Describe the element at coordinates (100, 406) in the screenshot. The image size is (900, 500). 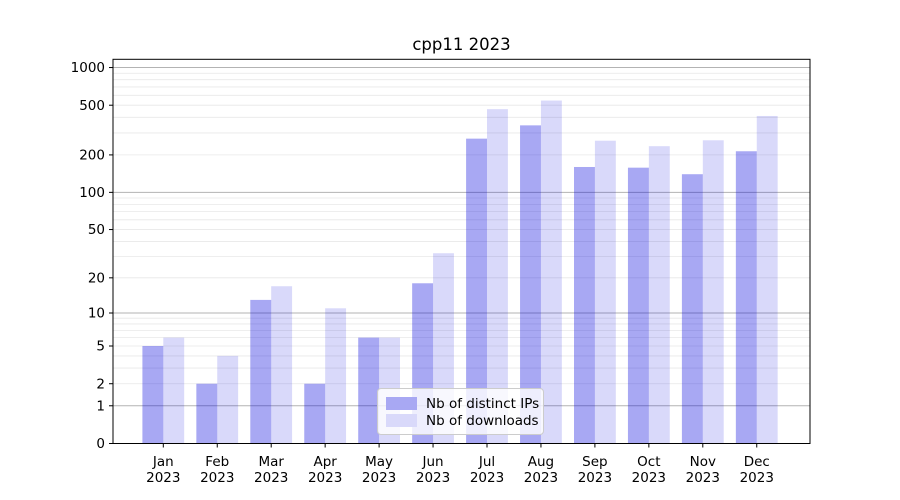
I see `y-tick-label: 1` at that location.